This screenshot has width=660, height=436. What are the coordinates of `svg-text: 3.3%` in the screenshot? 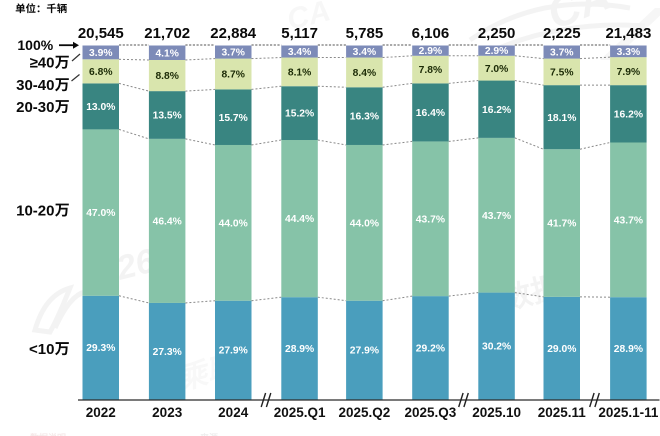 It's located at (628, 52).